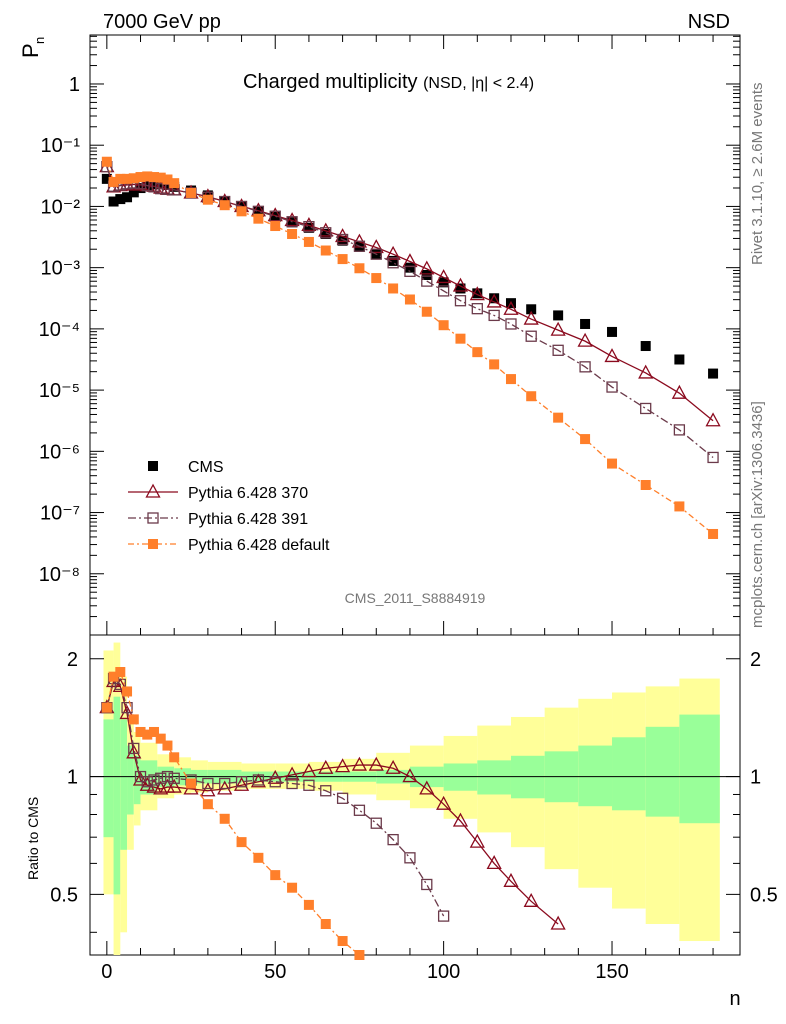 The height and width of the screenshot is (1024, 786). I want to click on main-ylabel: P, so click(30, 50).